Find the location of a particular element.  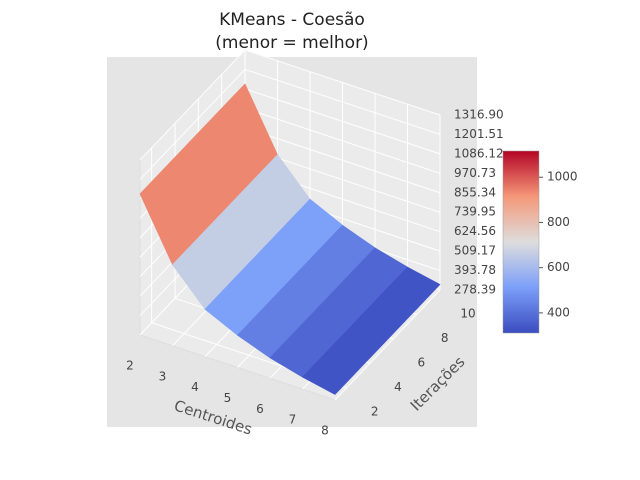

colorbar-tick-label: 600 is located at coordinates (558, 267).